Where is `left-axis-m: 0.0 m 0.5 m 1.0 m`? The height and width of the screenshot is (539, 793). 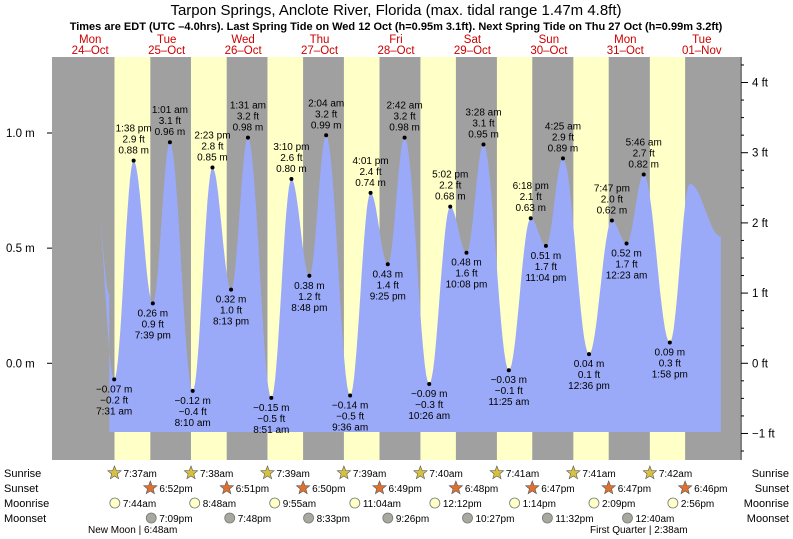
left-axis-m: 0.0 m 0.5 m 1.0 m is located at coordinates (29, 249).